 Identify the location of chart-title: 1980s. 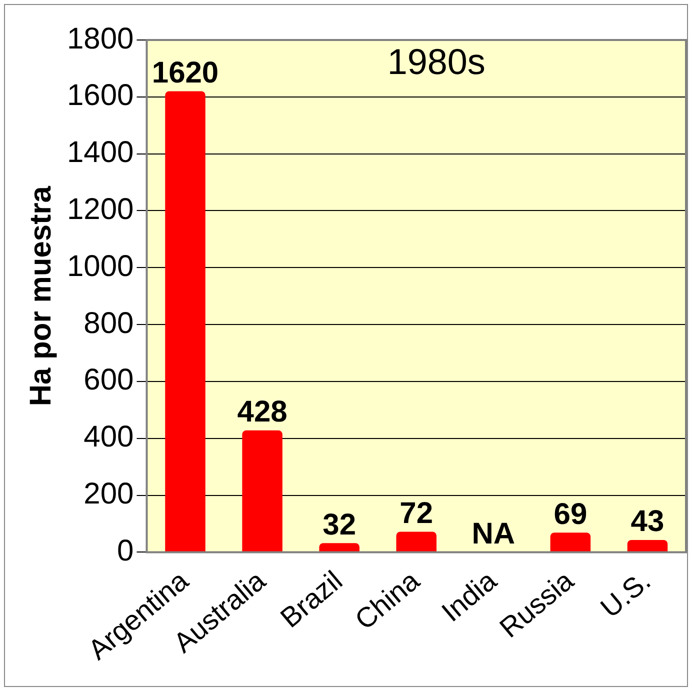
(436, 61).